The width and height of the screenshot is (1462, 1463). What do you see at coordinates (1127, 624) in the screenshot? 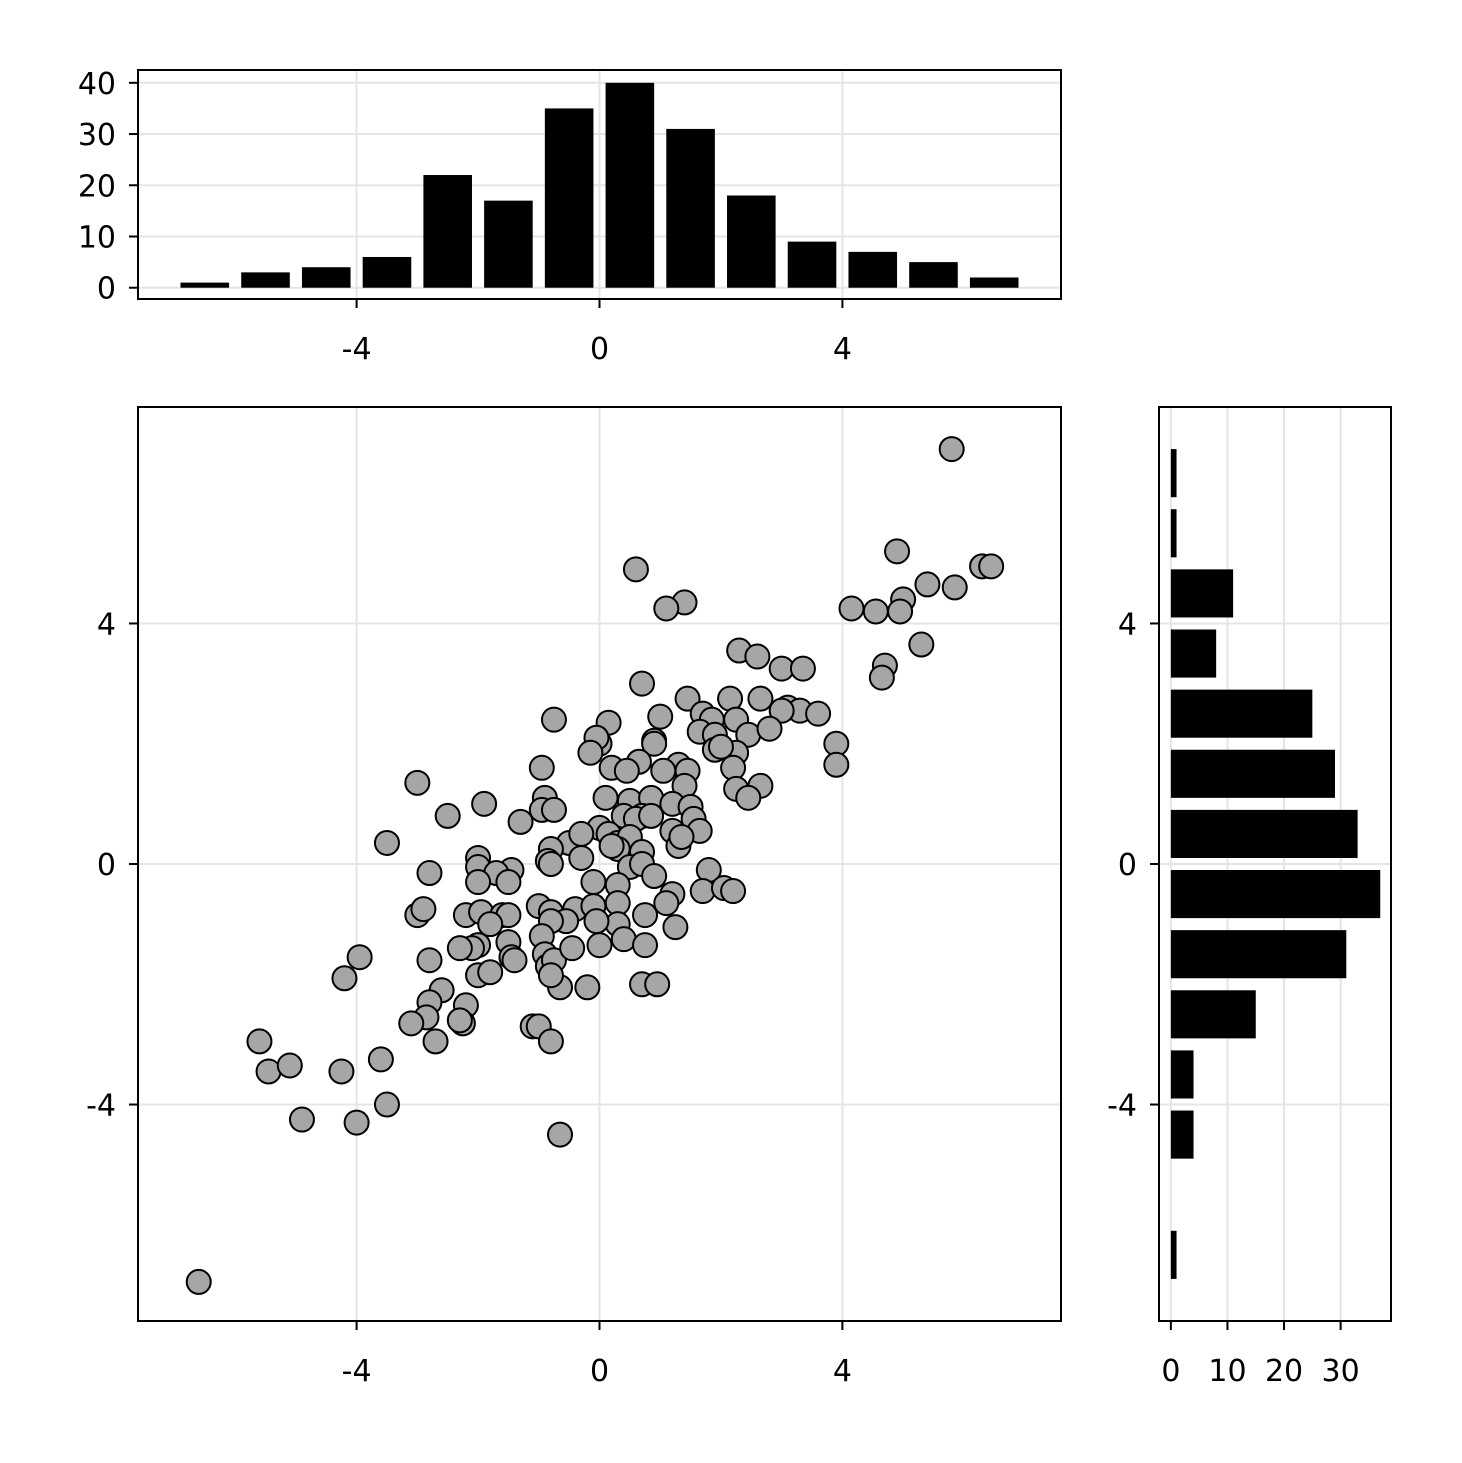
I see `right-hist-ytick-label: 4` at bounding box center [1127, 624].